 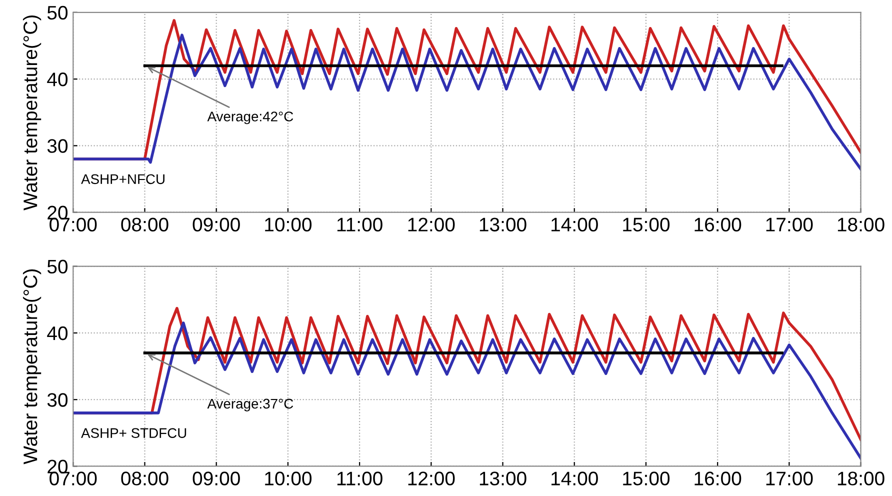 What do you see at coordinates (122, 179) in the screenshot?
I see `annotation: ASHP+NFCU` at bounding box center [122, 179].